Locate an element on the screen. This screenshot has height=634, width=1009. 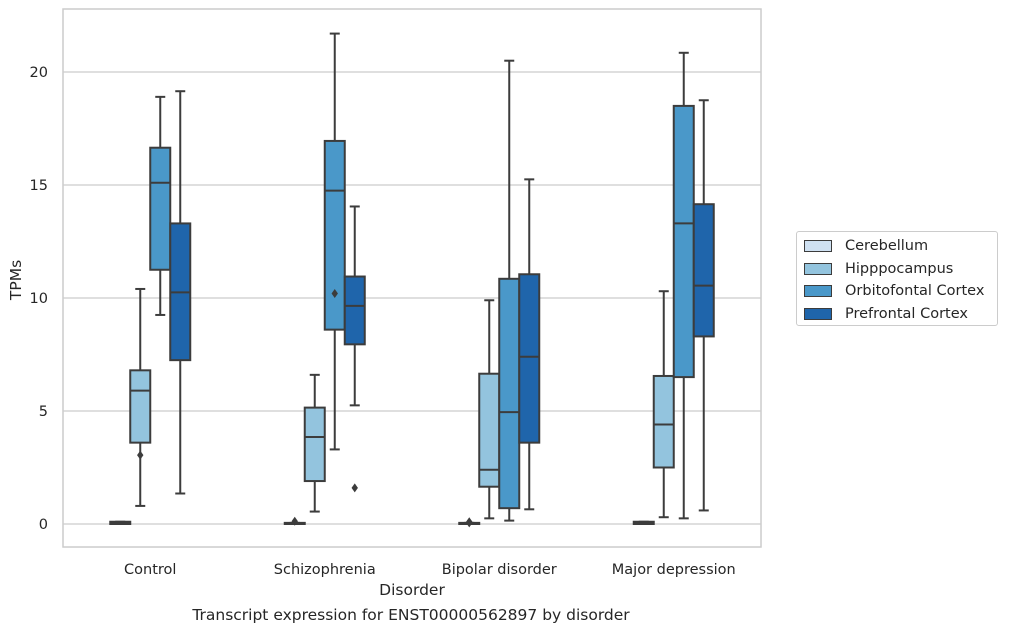
y-tick-label: 20 is located at coordinates (39, 73).